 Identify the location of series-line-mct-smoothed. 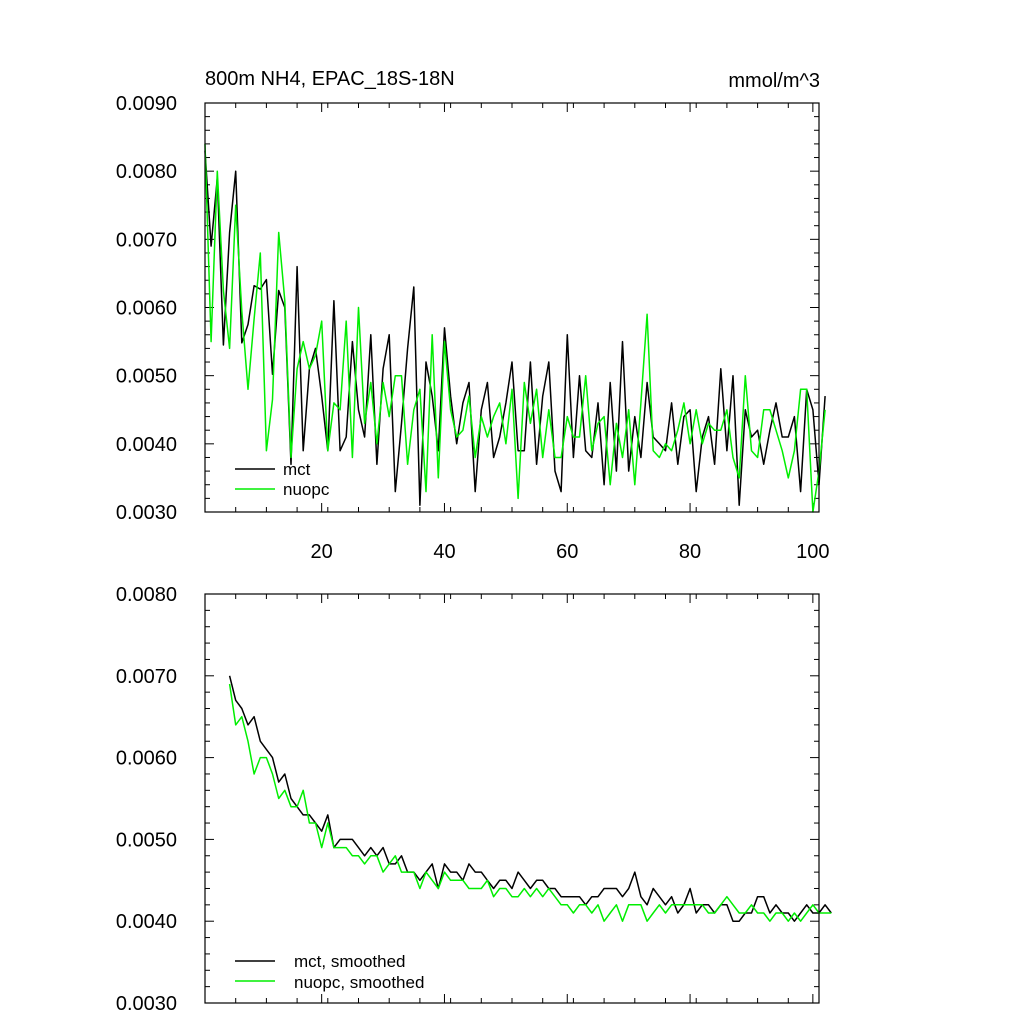
(530, 798).